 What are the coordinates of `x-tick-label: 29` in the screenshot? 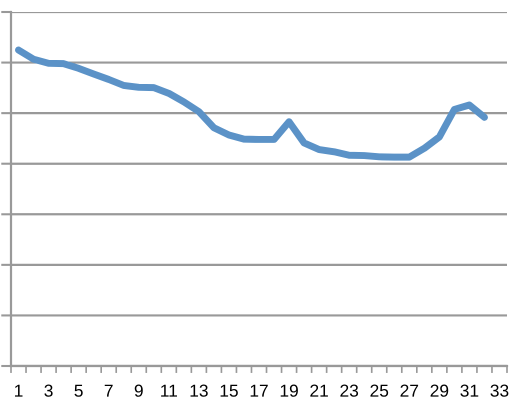 It's located at (439, 390).